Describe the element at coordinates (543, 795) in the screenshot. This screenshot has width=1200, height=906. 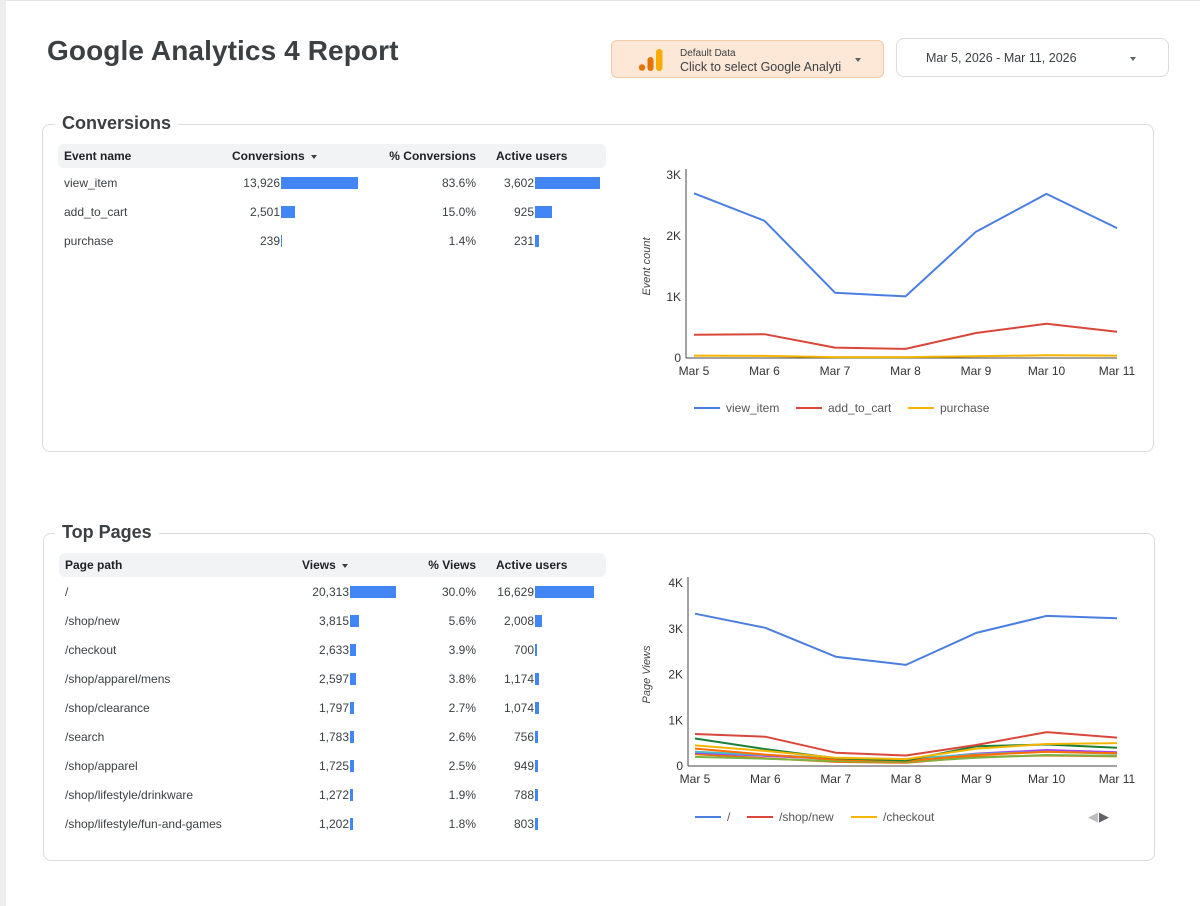
I see `users-value-bar: 788` at that location.